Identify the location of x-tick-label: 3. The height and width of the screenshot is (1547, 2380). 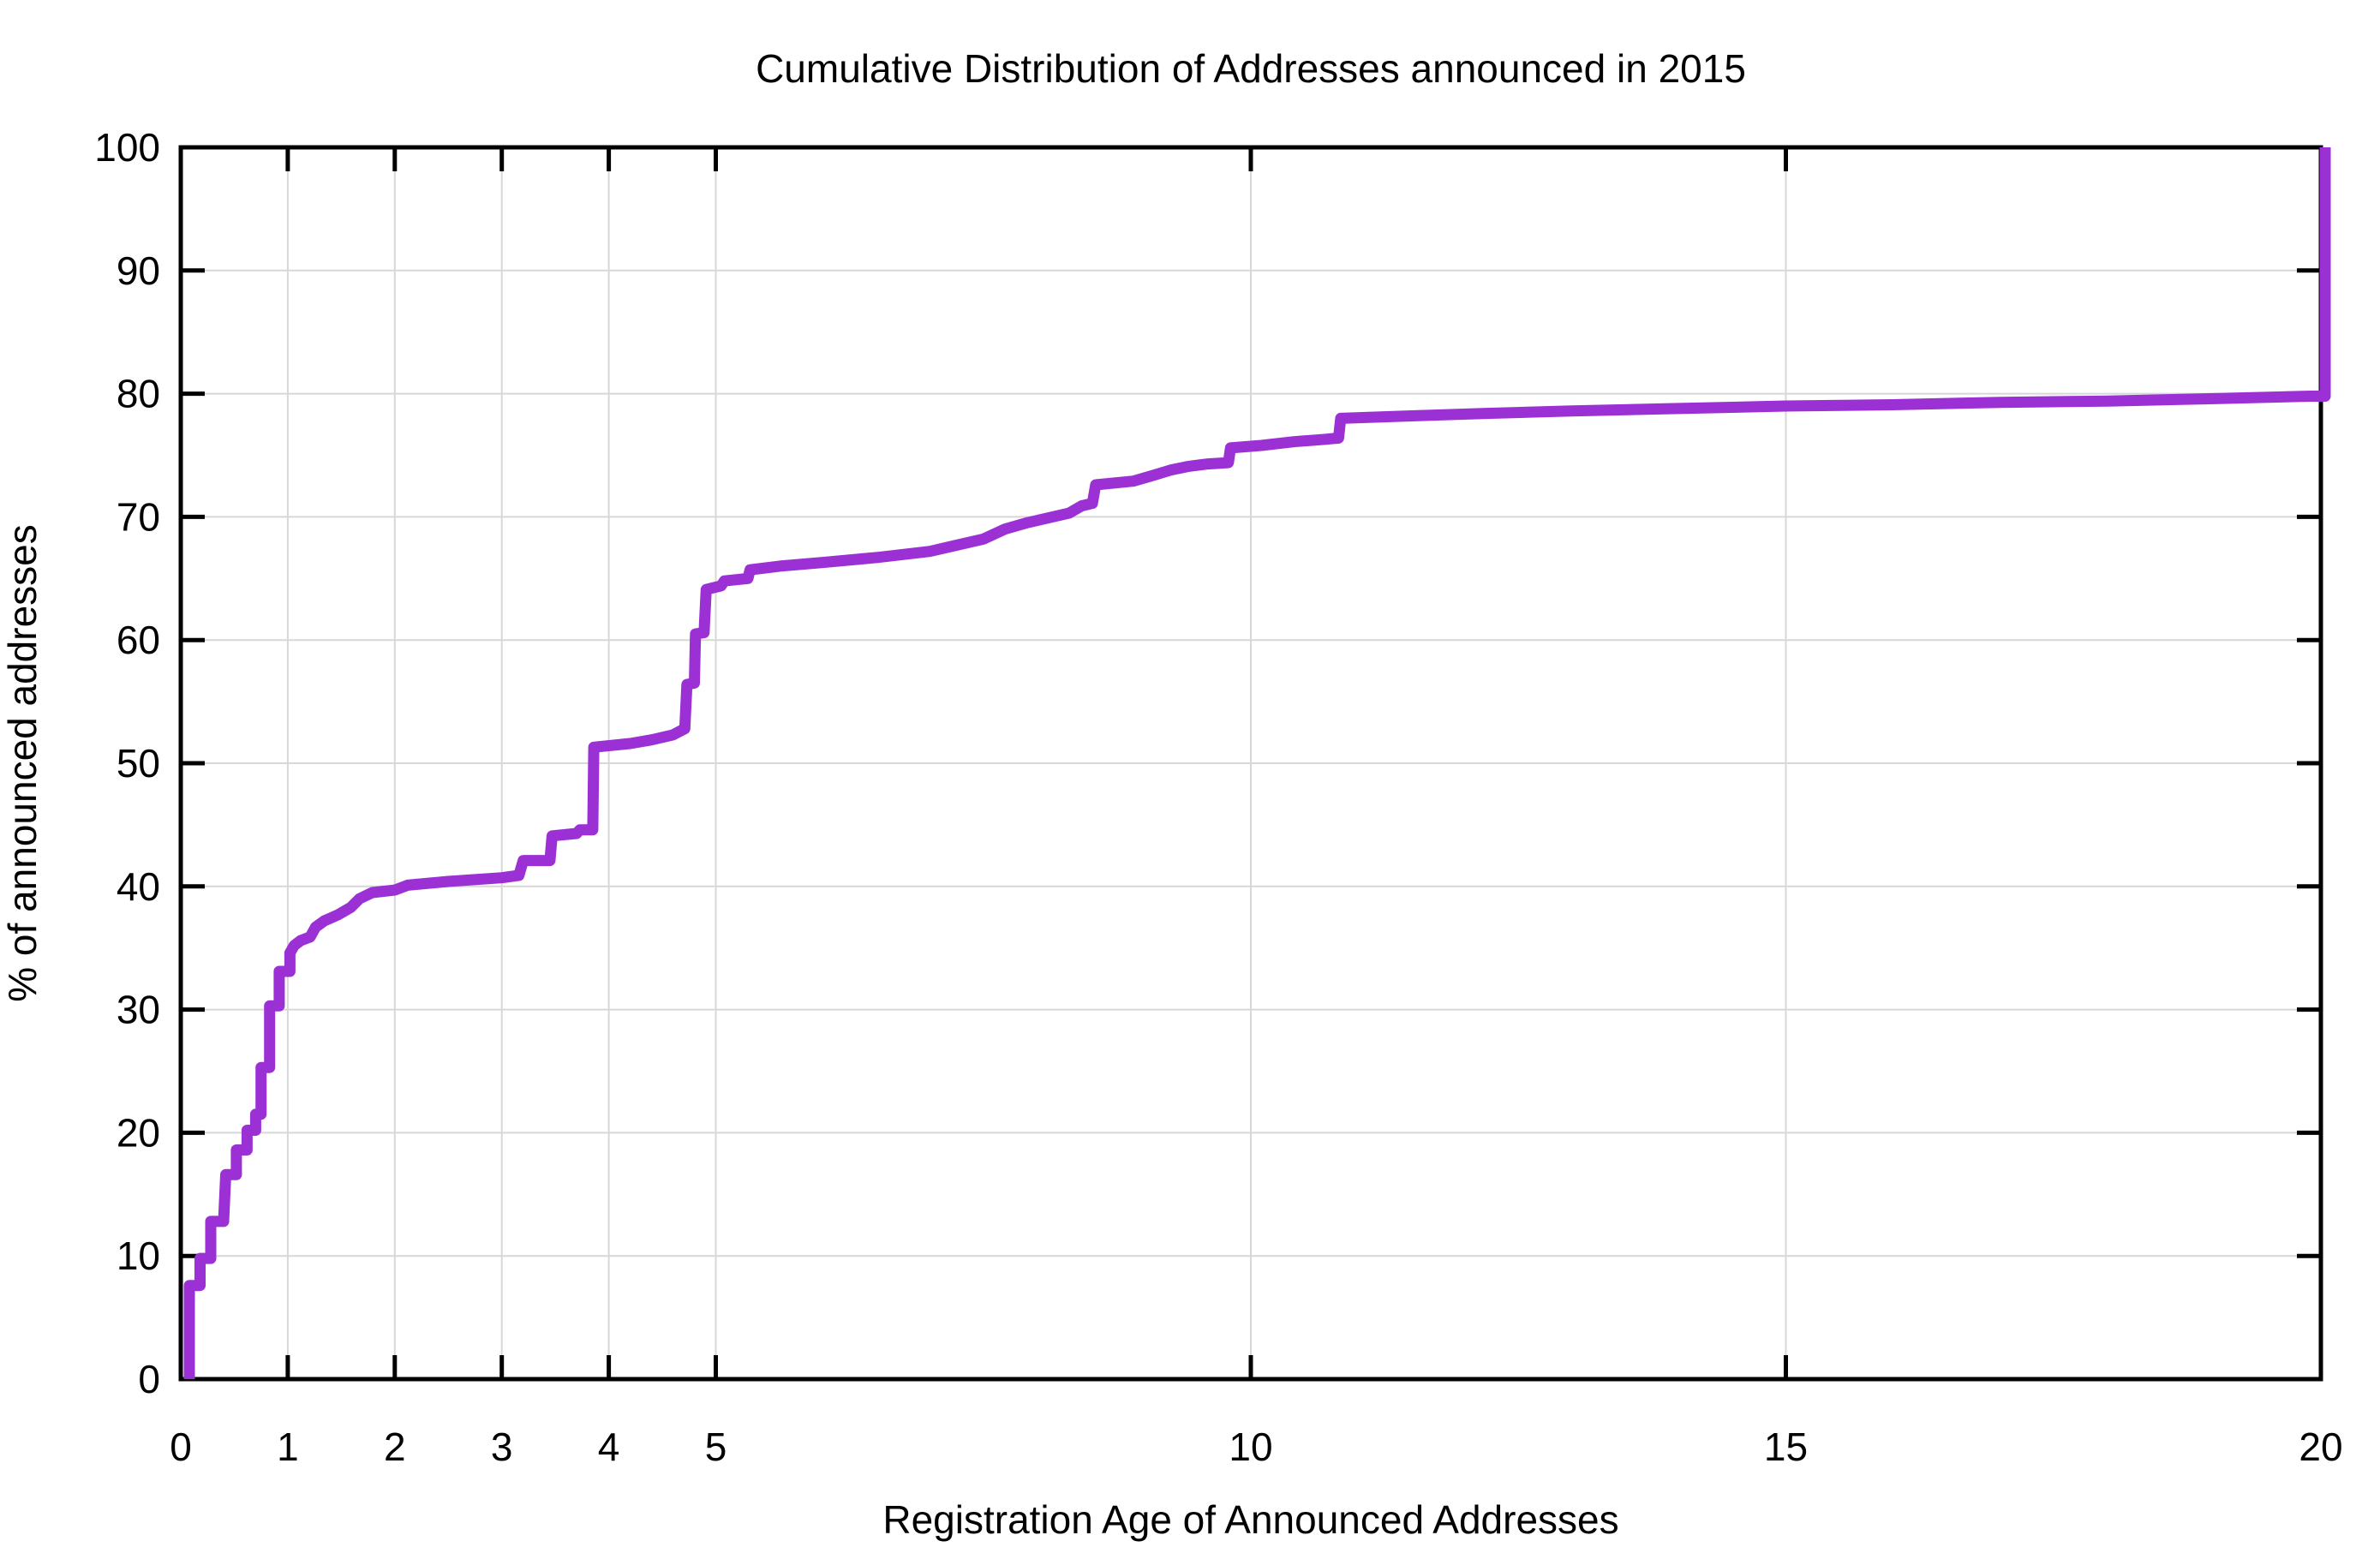
(502, 1447).